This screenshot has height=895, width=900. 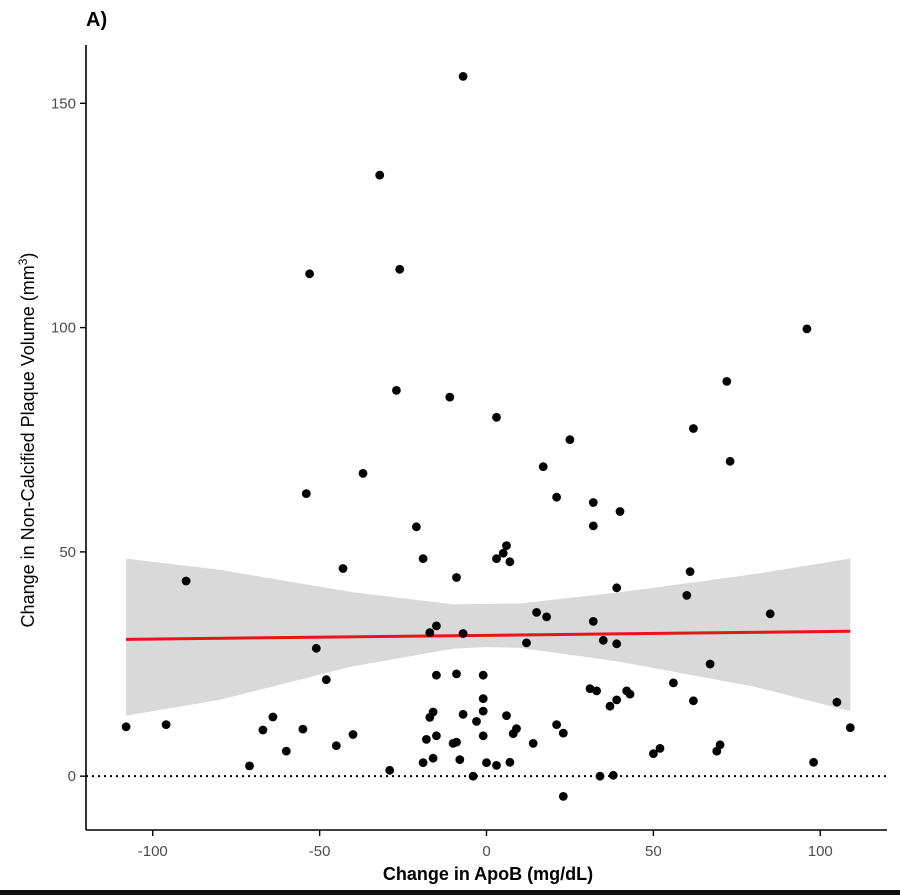 What do you see at coordinates (63, 103) in the screenshot?
I see `y-tick-label: 150` at bounding box center [63, 103].